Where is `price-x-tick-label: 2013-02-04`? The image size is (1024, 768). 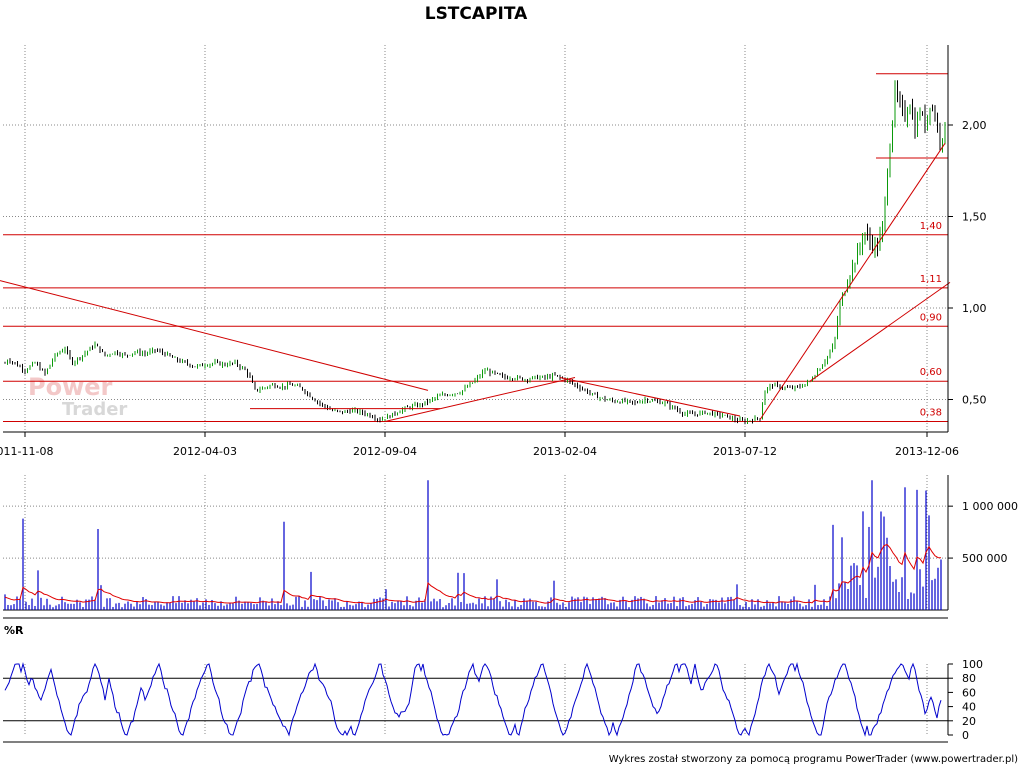 price-x-tick-label: 2013-02-04 is located at coordinates (565, 451).